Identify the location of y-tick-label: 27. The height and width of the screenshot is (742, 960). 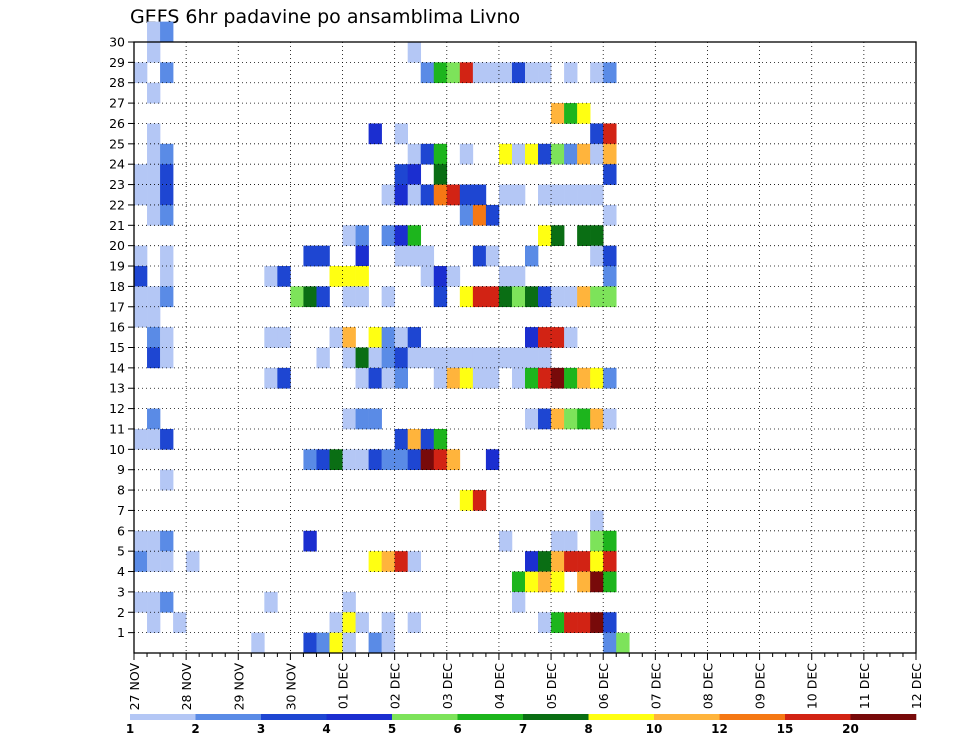
(117, 103).